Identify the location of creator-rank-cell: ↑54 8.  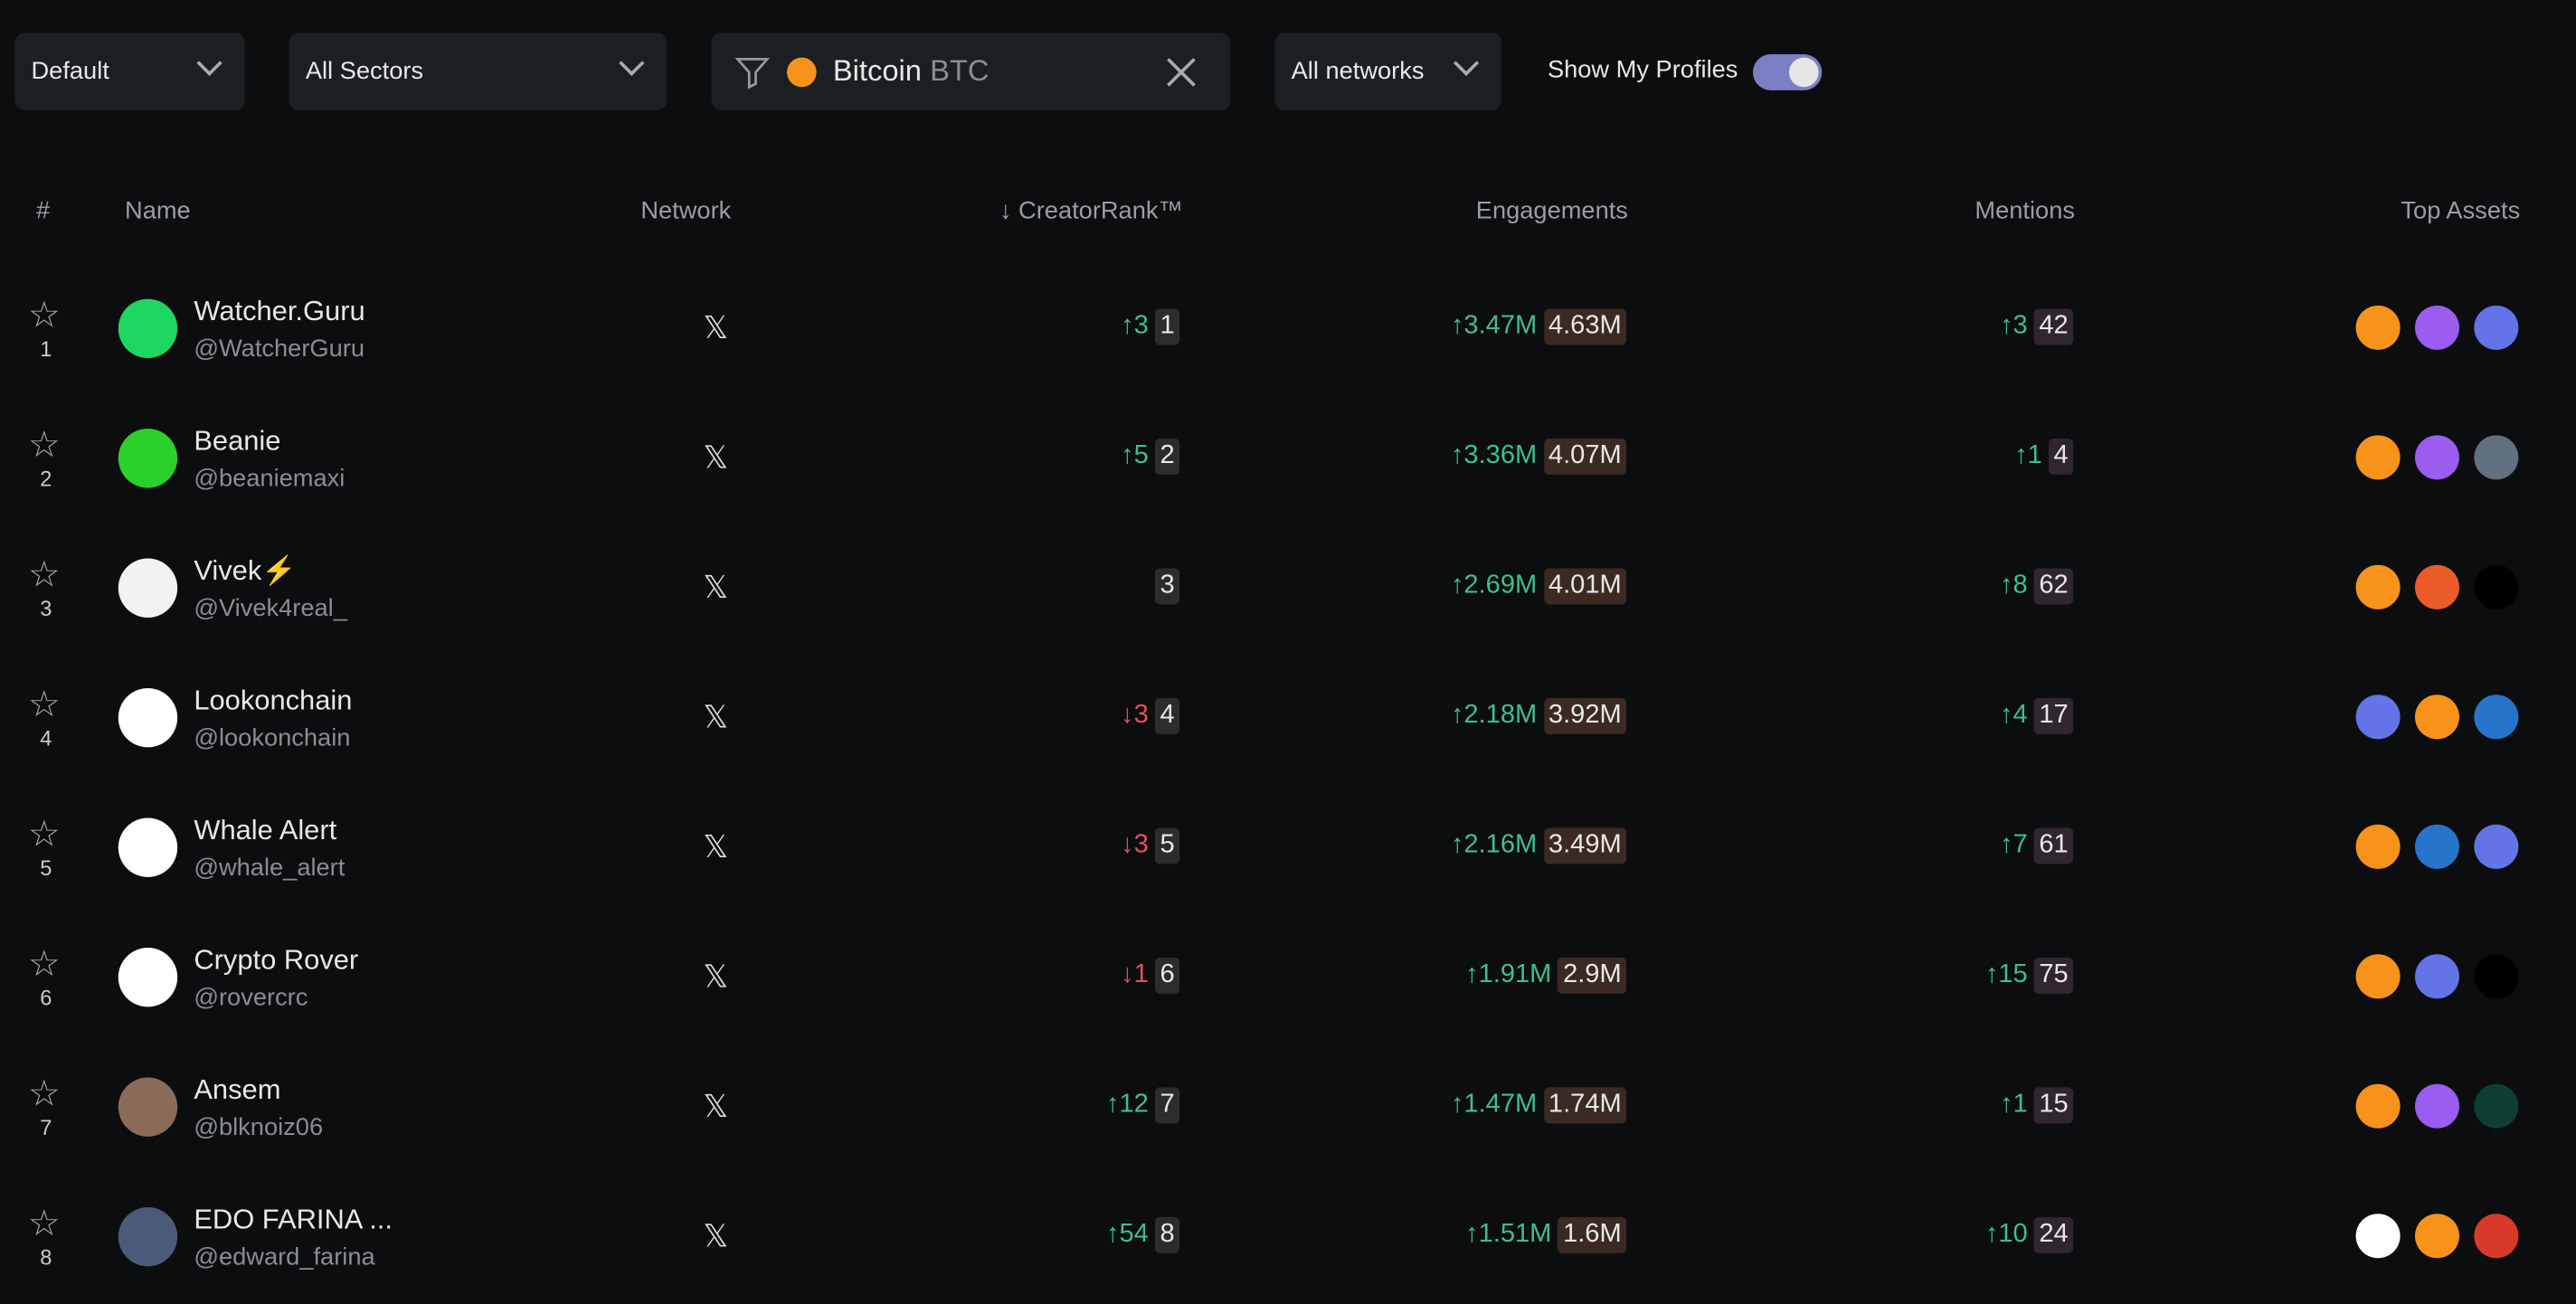
(1143, 1234).